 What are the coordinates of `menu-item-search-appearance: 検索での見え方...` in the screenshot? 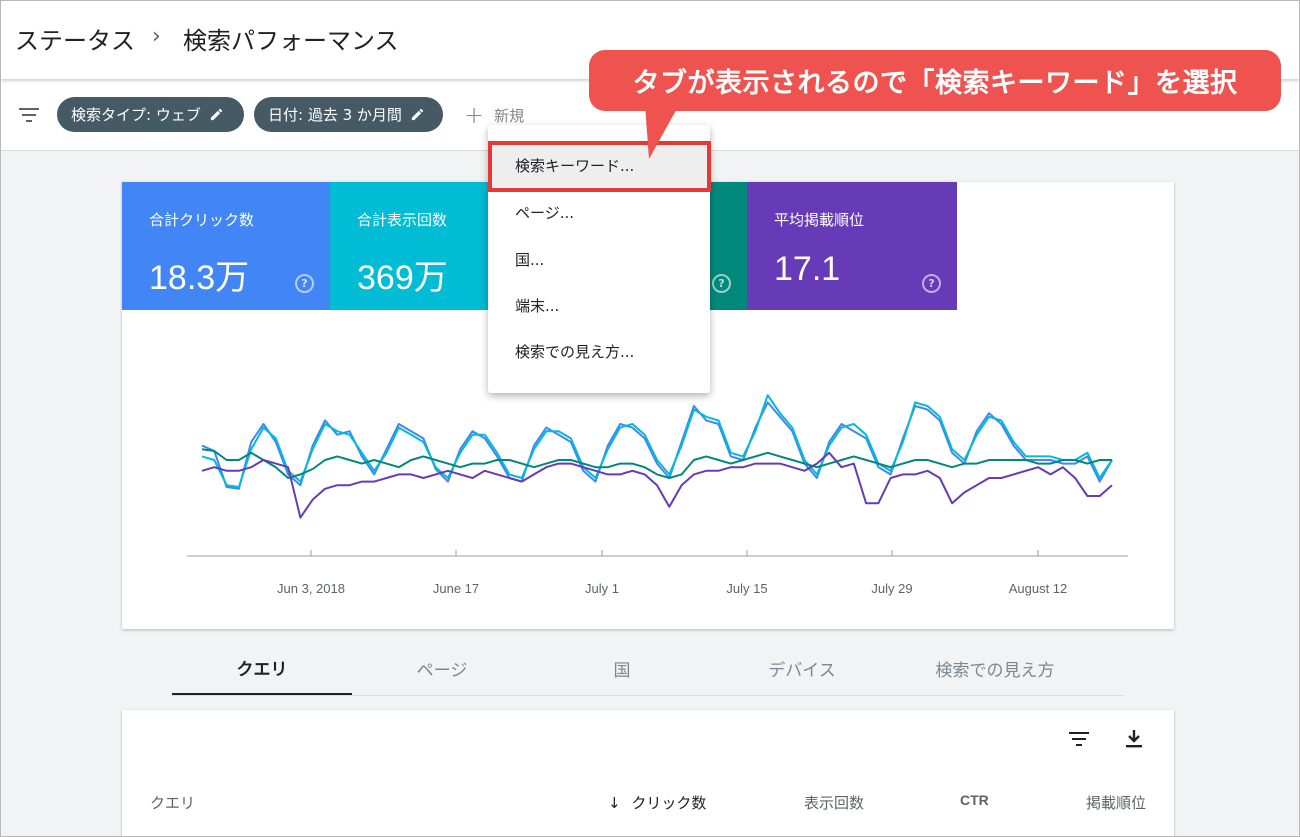 It's located at (575, 351).